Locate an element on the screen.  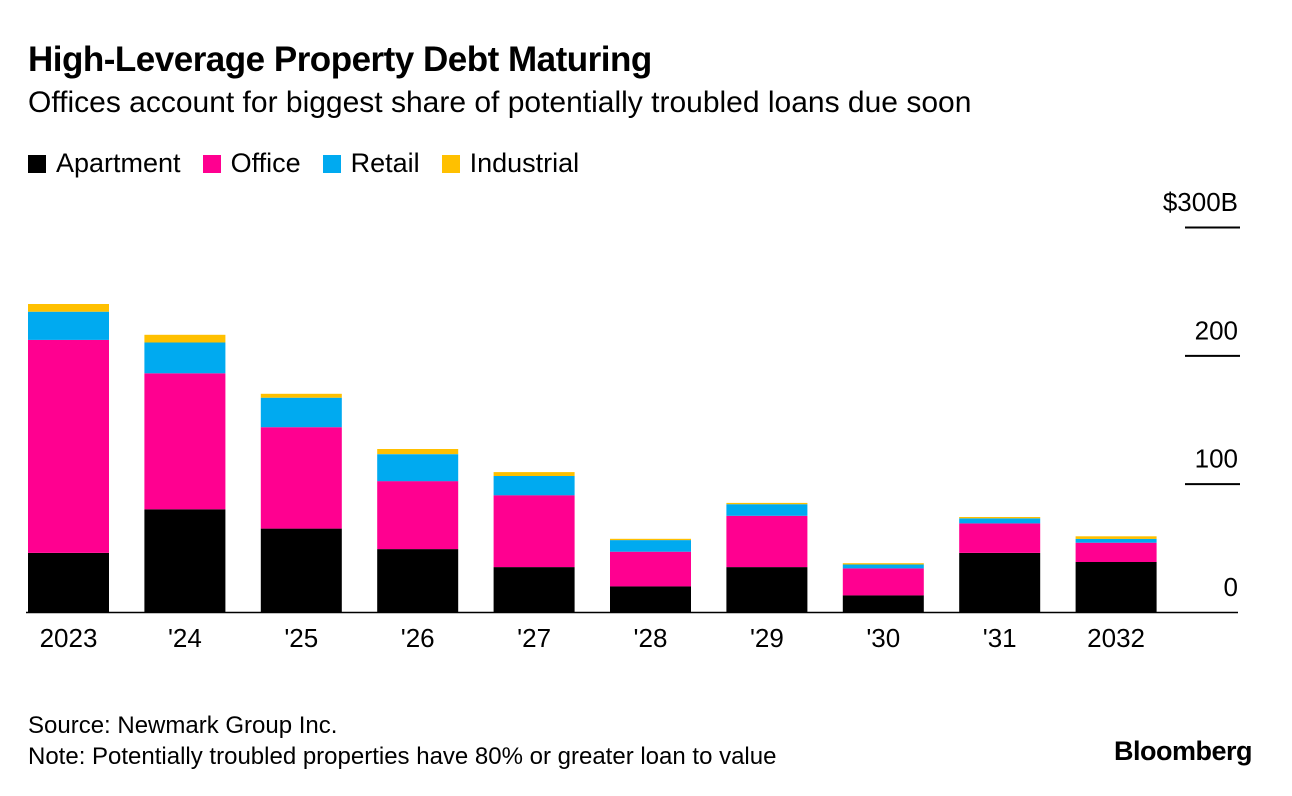
legend-item-office: Office is located at coordinates (251, 163).